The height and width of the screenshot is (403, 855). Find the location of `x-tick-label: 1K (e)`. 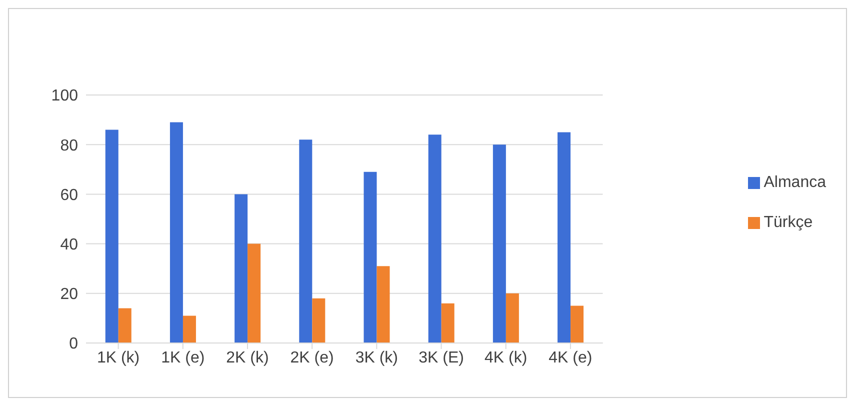

x-tick-label: 1K (e) is located at coordinates (183, 357).